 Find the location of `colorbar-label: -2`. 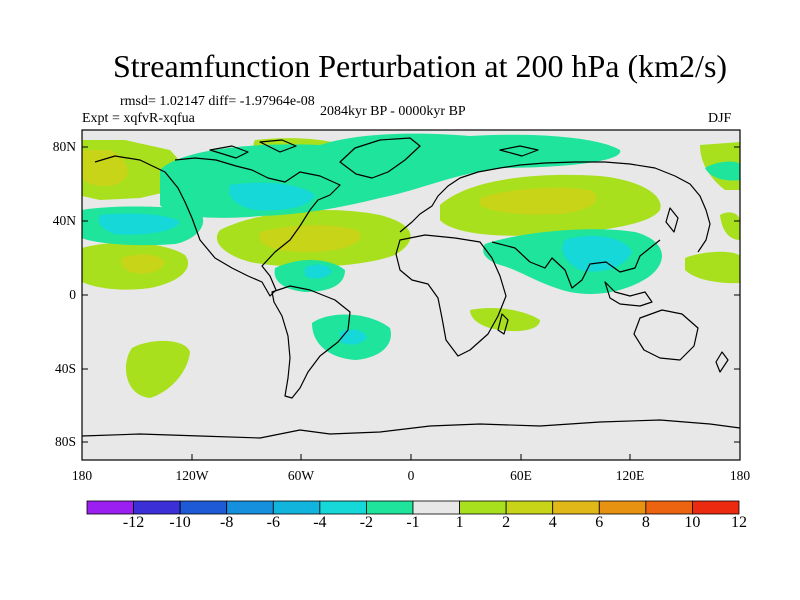

colorbar-label: -2 is located at coordinates (366, 522).